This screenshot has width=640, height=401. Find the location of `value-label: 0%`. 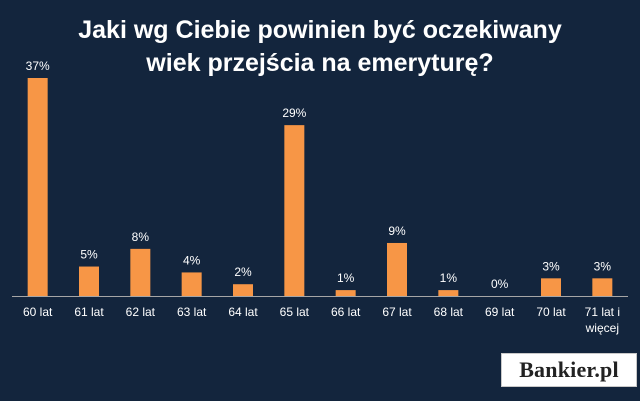

value-label: 0% is located at coordinates (500, 284).